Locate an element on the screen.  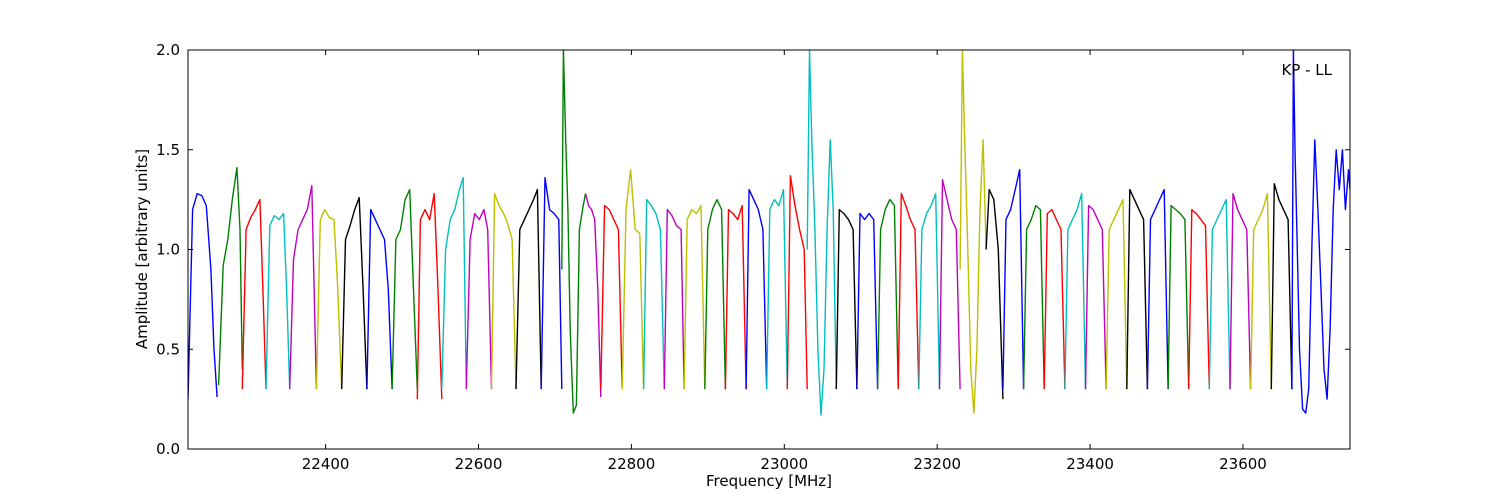
x-tick-label-23200: 23200 is located at coordinates (937, 464).